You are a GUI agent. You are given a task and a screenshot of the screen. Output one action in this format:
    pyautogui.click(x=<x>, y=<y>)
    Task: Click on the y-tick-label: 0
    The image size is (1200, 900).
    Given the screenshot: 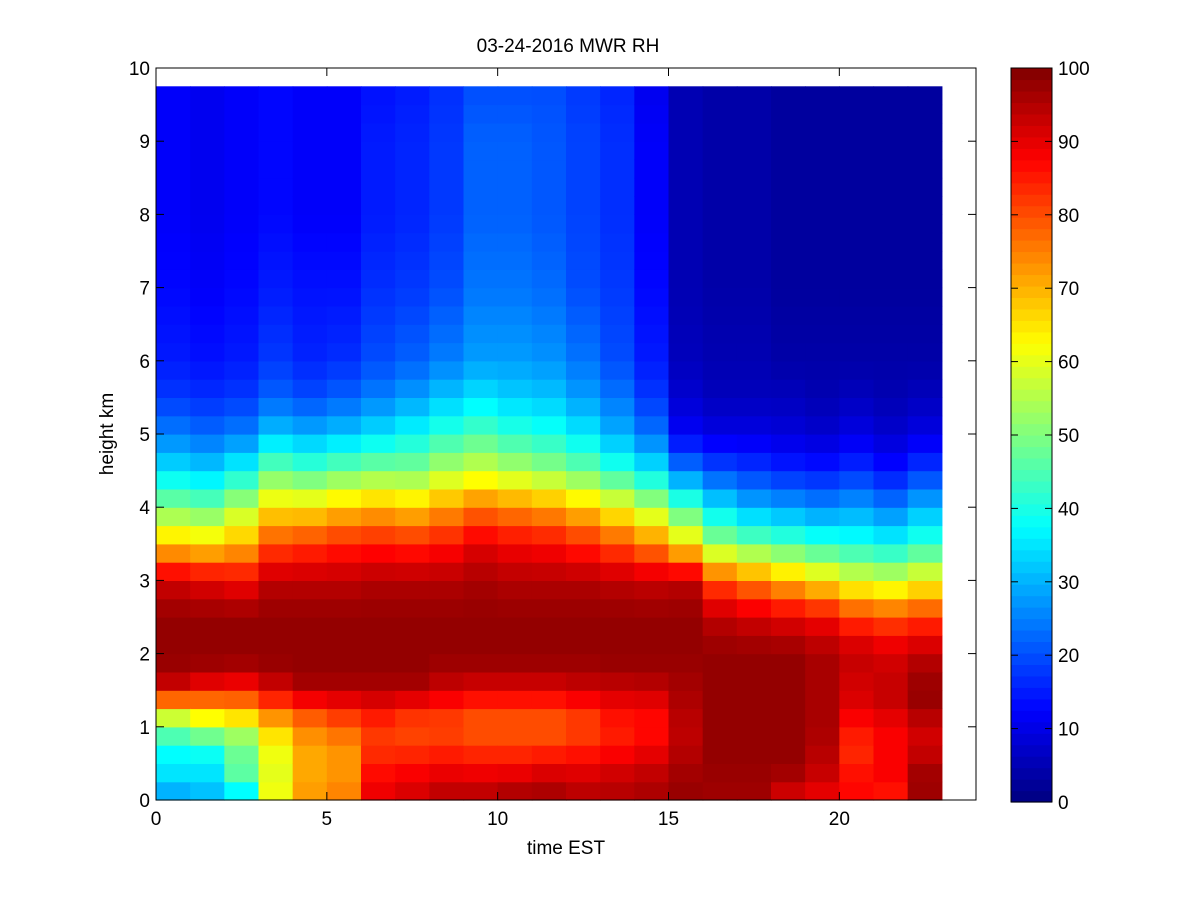 What is the action you would take?
    pyautogui.click(x=144, y=801)
    